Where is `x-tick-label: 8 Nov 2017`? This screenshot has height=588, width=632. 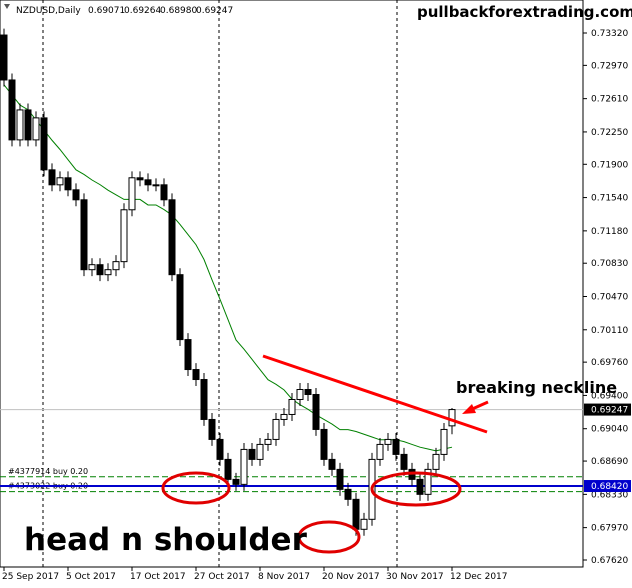
x-tick-label: 8 Nov 2017 is located at coordinates (284, 577).